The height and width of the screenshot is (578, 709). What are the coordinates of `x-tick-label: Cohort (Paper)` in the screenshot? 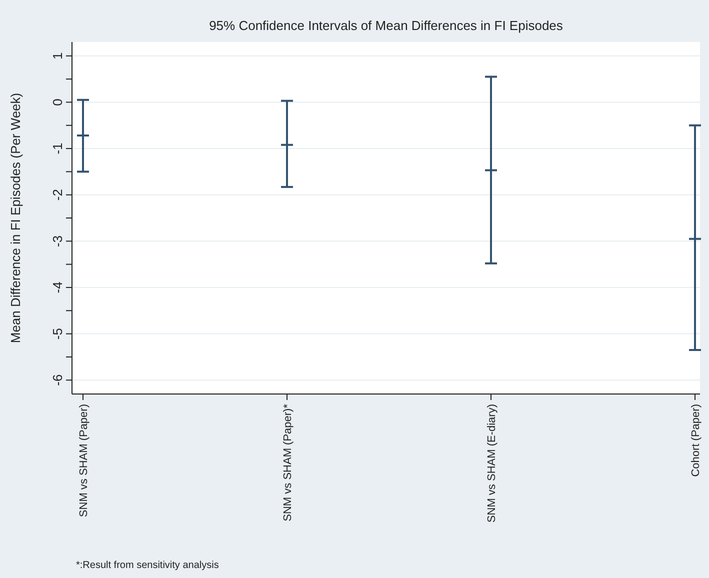 It's located at (696, 440).